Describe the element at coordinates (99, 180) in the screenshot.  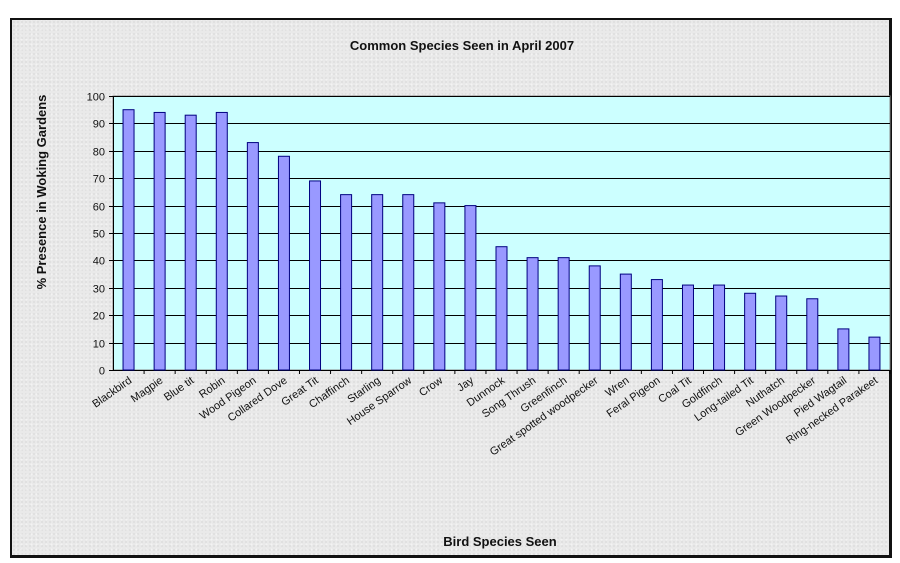
I see `y-tick-label: 70` at that location.